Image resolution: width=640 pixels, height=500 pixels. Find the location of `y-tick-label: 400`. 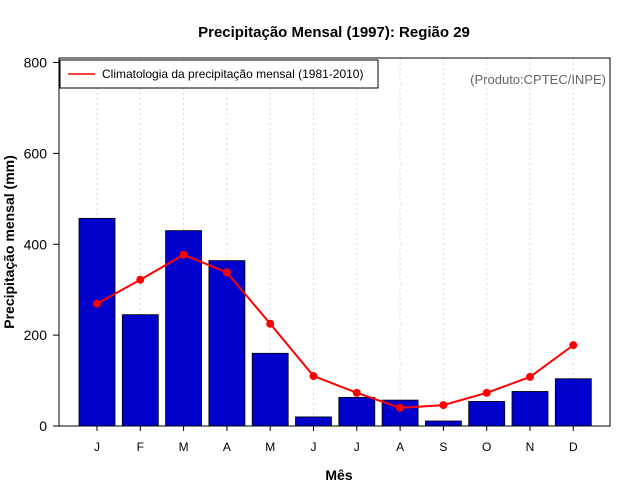

y-tick-label: 400 is located at coordinates (36, 244).